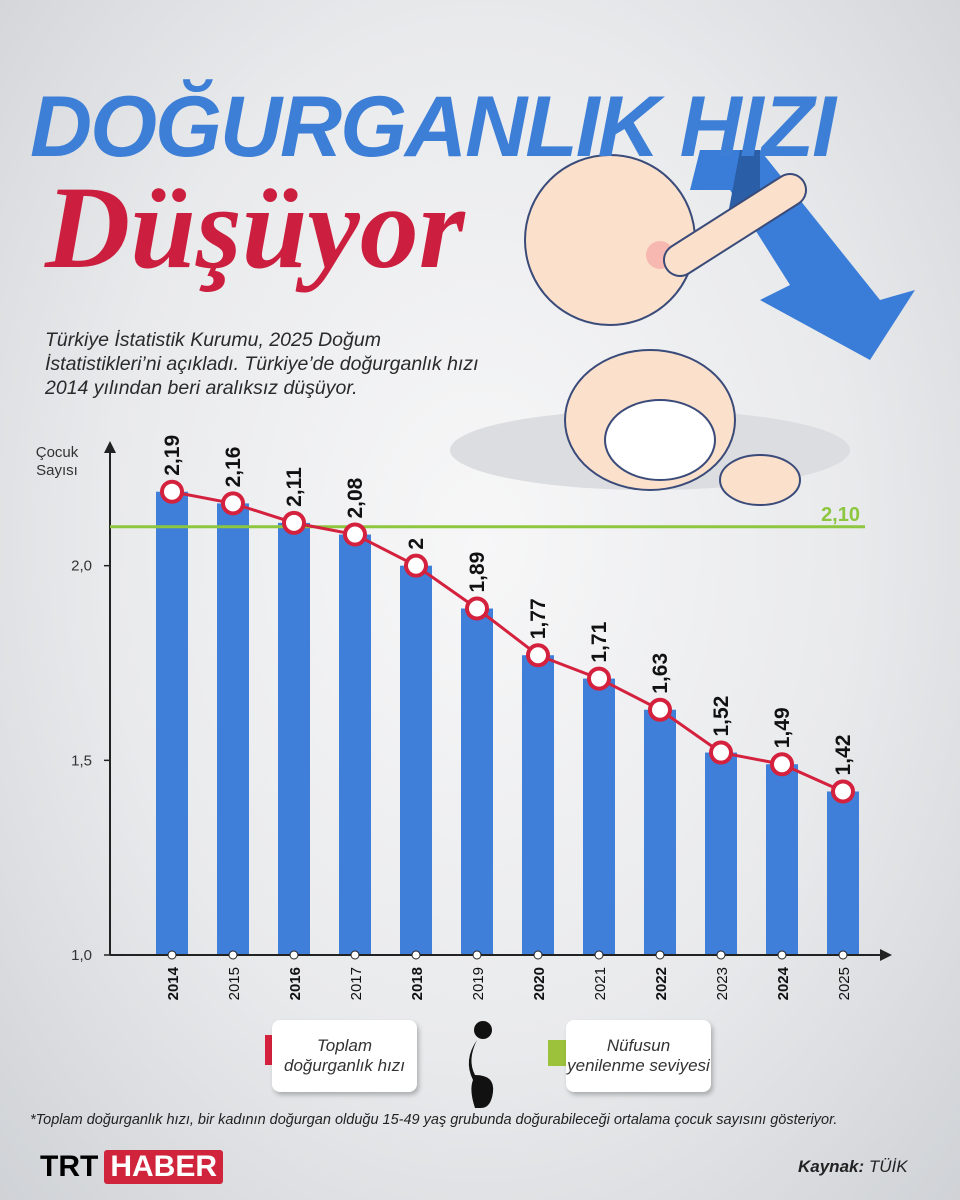 The image size is (960, 1200). I want to click on value-label: 2,19, so click(172, 455).